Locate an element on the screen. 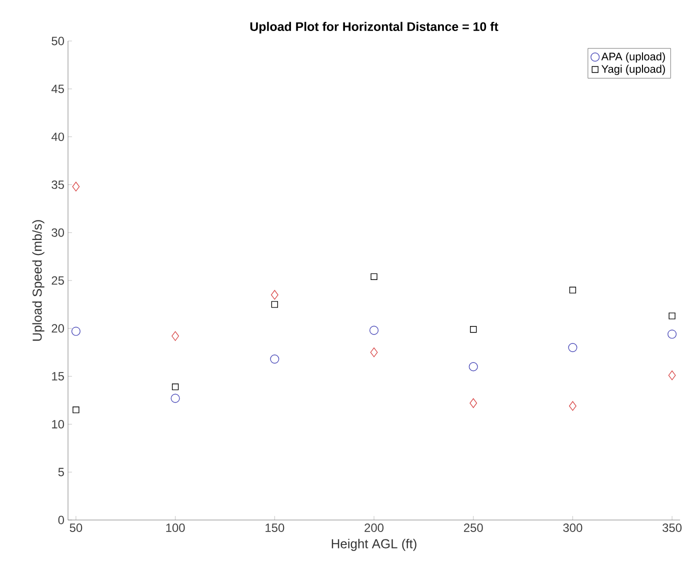 This screenshot has width=688, height=584. y-tick-label: 50 is located at coordinates (58, 41).